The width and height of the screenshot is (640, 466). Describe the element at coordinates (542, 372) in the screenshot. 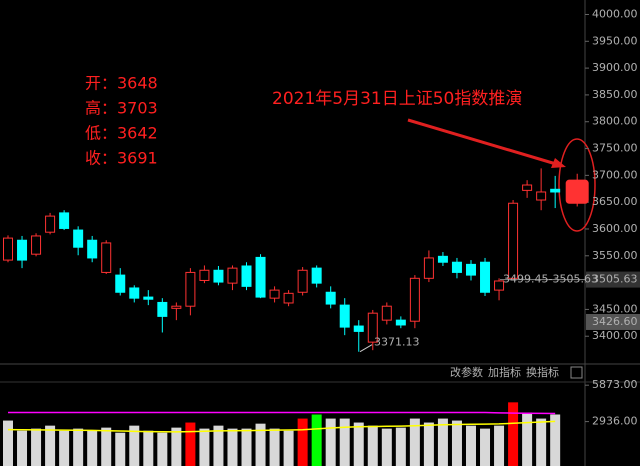

I see `toolbar-button: 换指标` at that location.